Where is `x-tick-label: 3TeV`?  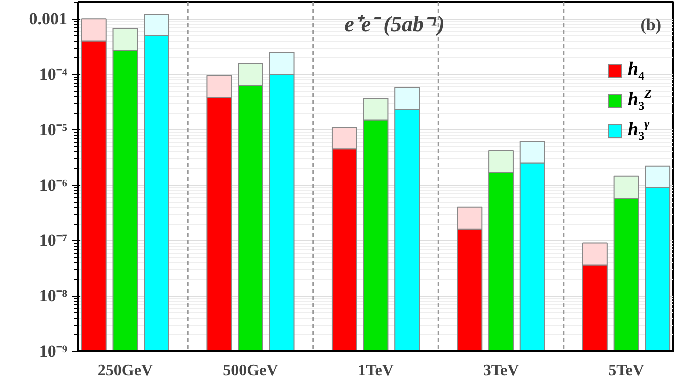 x-tick-label: 3TeV is located at coordinates (501, 371).